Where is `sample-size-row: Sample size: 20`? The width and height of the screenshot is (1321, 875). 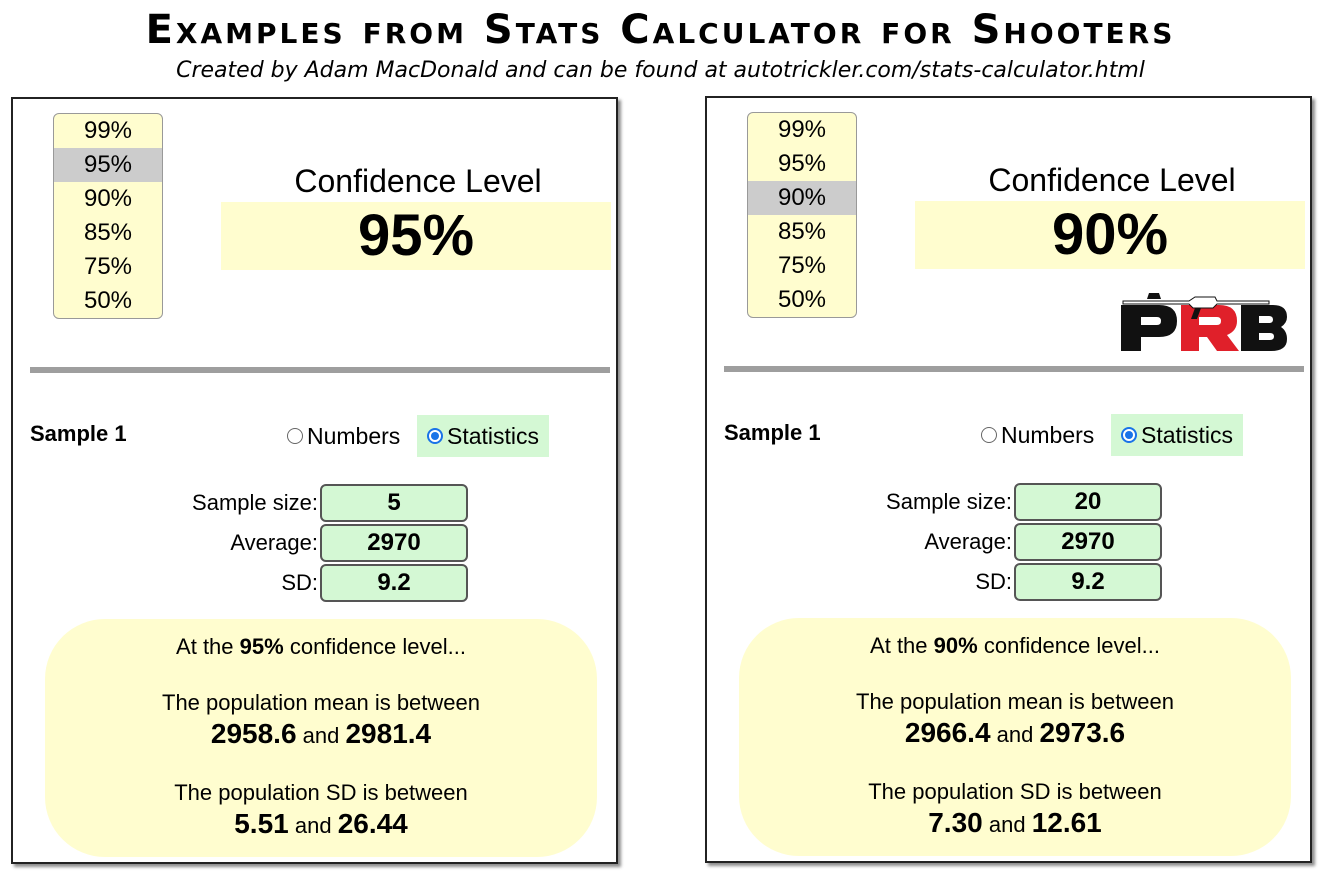 sample-size-row: Sample size: 20 is located at coordinates (957, 502).